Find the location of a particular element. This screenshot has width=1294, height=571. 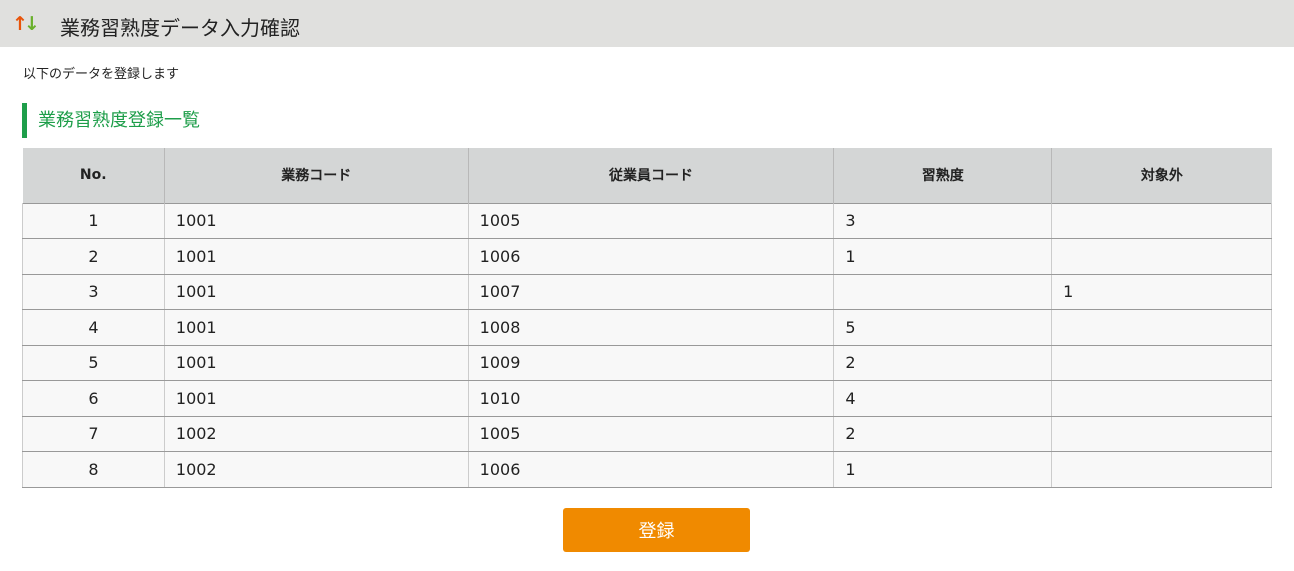

page-title: 業務習熟度データ入力確認 is located at coordinates (180, 28).